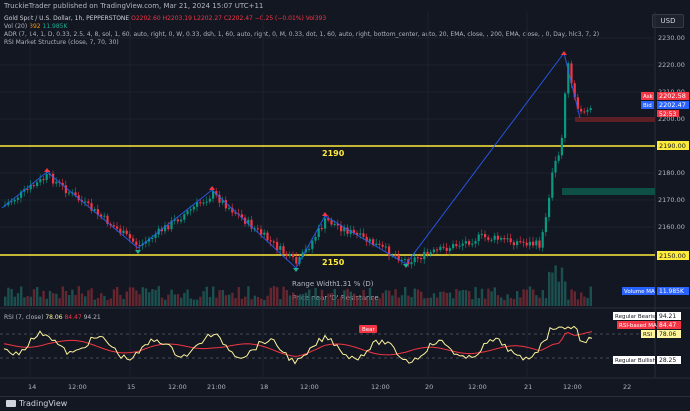 Image resolution: width=690 pixels, height=411 pixels. I want to click on regular-bullish-label: Regular Bullish, so click(636, 361).